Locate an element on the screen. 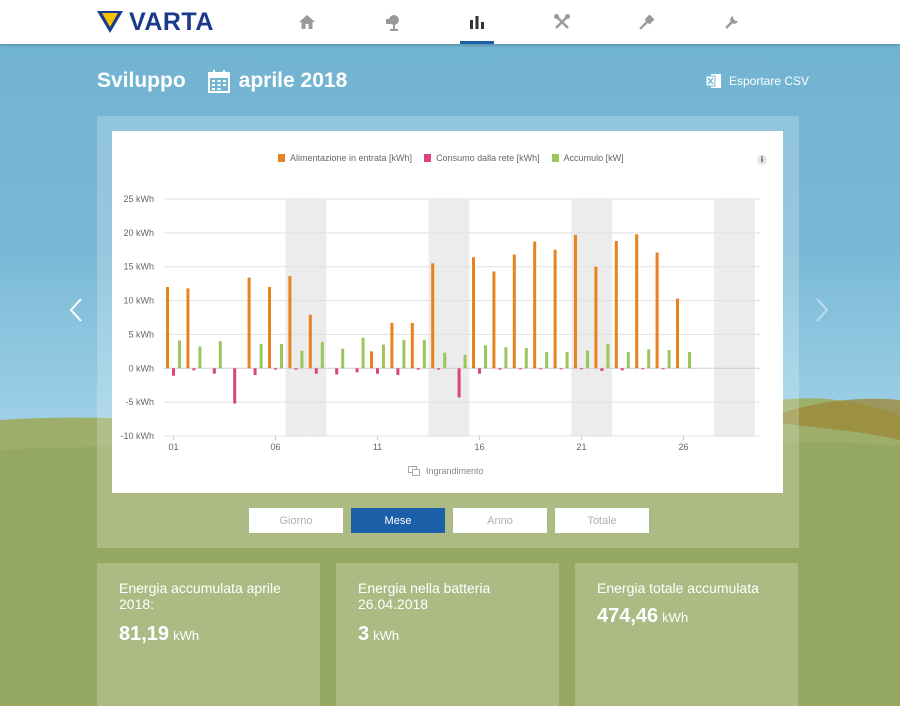 This screenshot has width=900, height=706. zoom-label: Ingrandimento is located at coordinates (455, 471).